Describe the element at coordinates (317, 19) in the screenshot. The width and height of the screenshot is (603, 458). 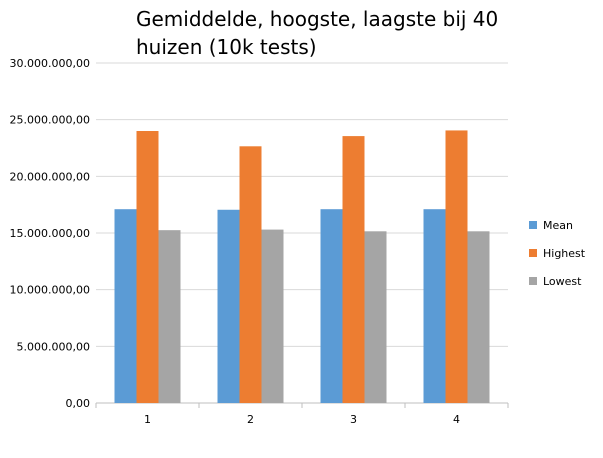
I see `chart-title-line-1: Gemiddelde, hoogste, laagste bij 40` at that location.